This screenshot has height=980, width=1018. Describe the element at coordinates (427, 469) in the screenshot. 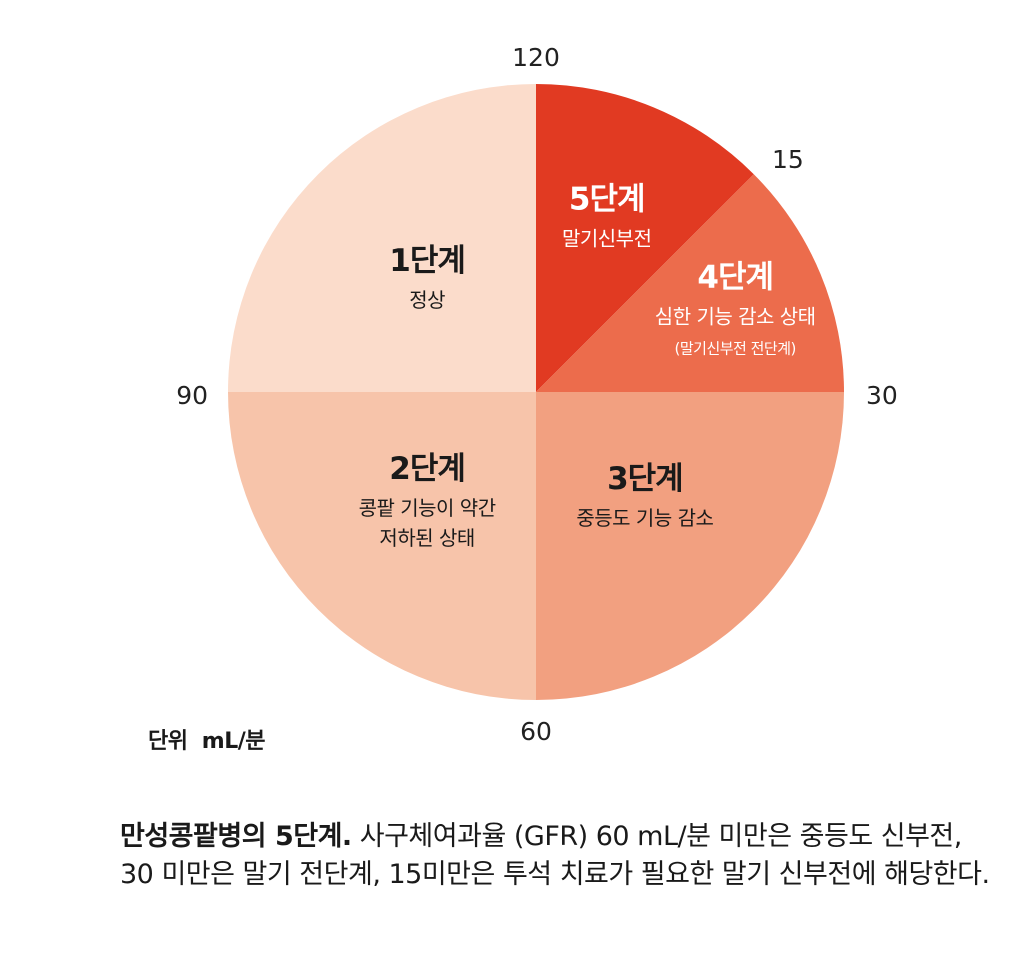

I see `stage-label-2: 2단계` at that location.